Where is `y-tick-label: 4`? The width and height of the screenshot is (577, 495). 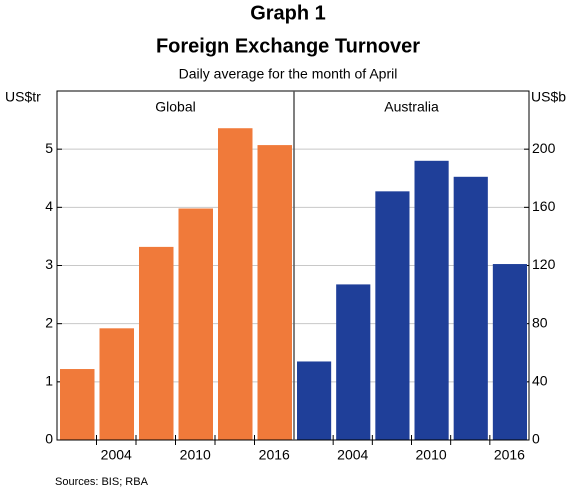
y-tick-label: 4 is located at coordinates (49, 206).